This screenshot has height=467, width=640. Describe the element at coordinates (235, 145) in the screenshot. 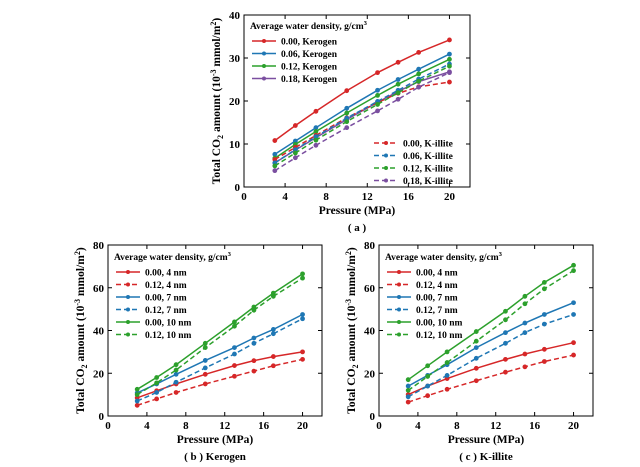

I see `y-tick-label: 10` at that location.